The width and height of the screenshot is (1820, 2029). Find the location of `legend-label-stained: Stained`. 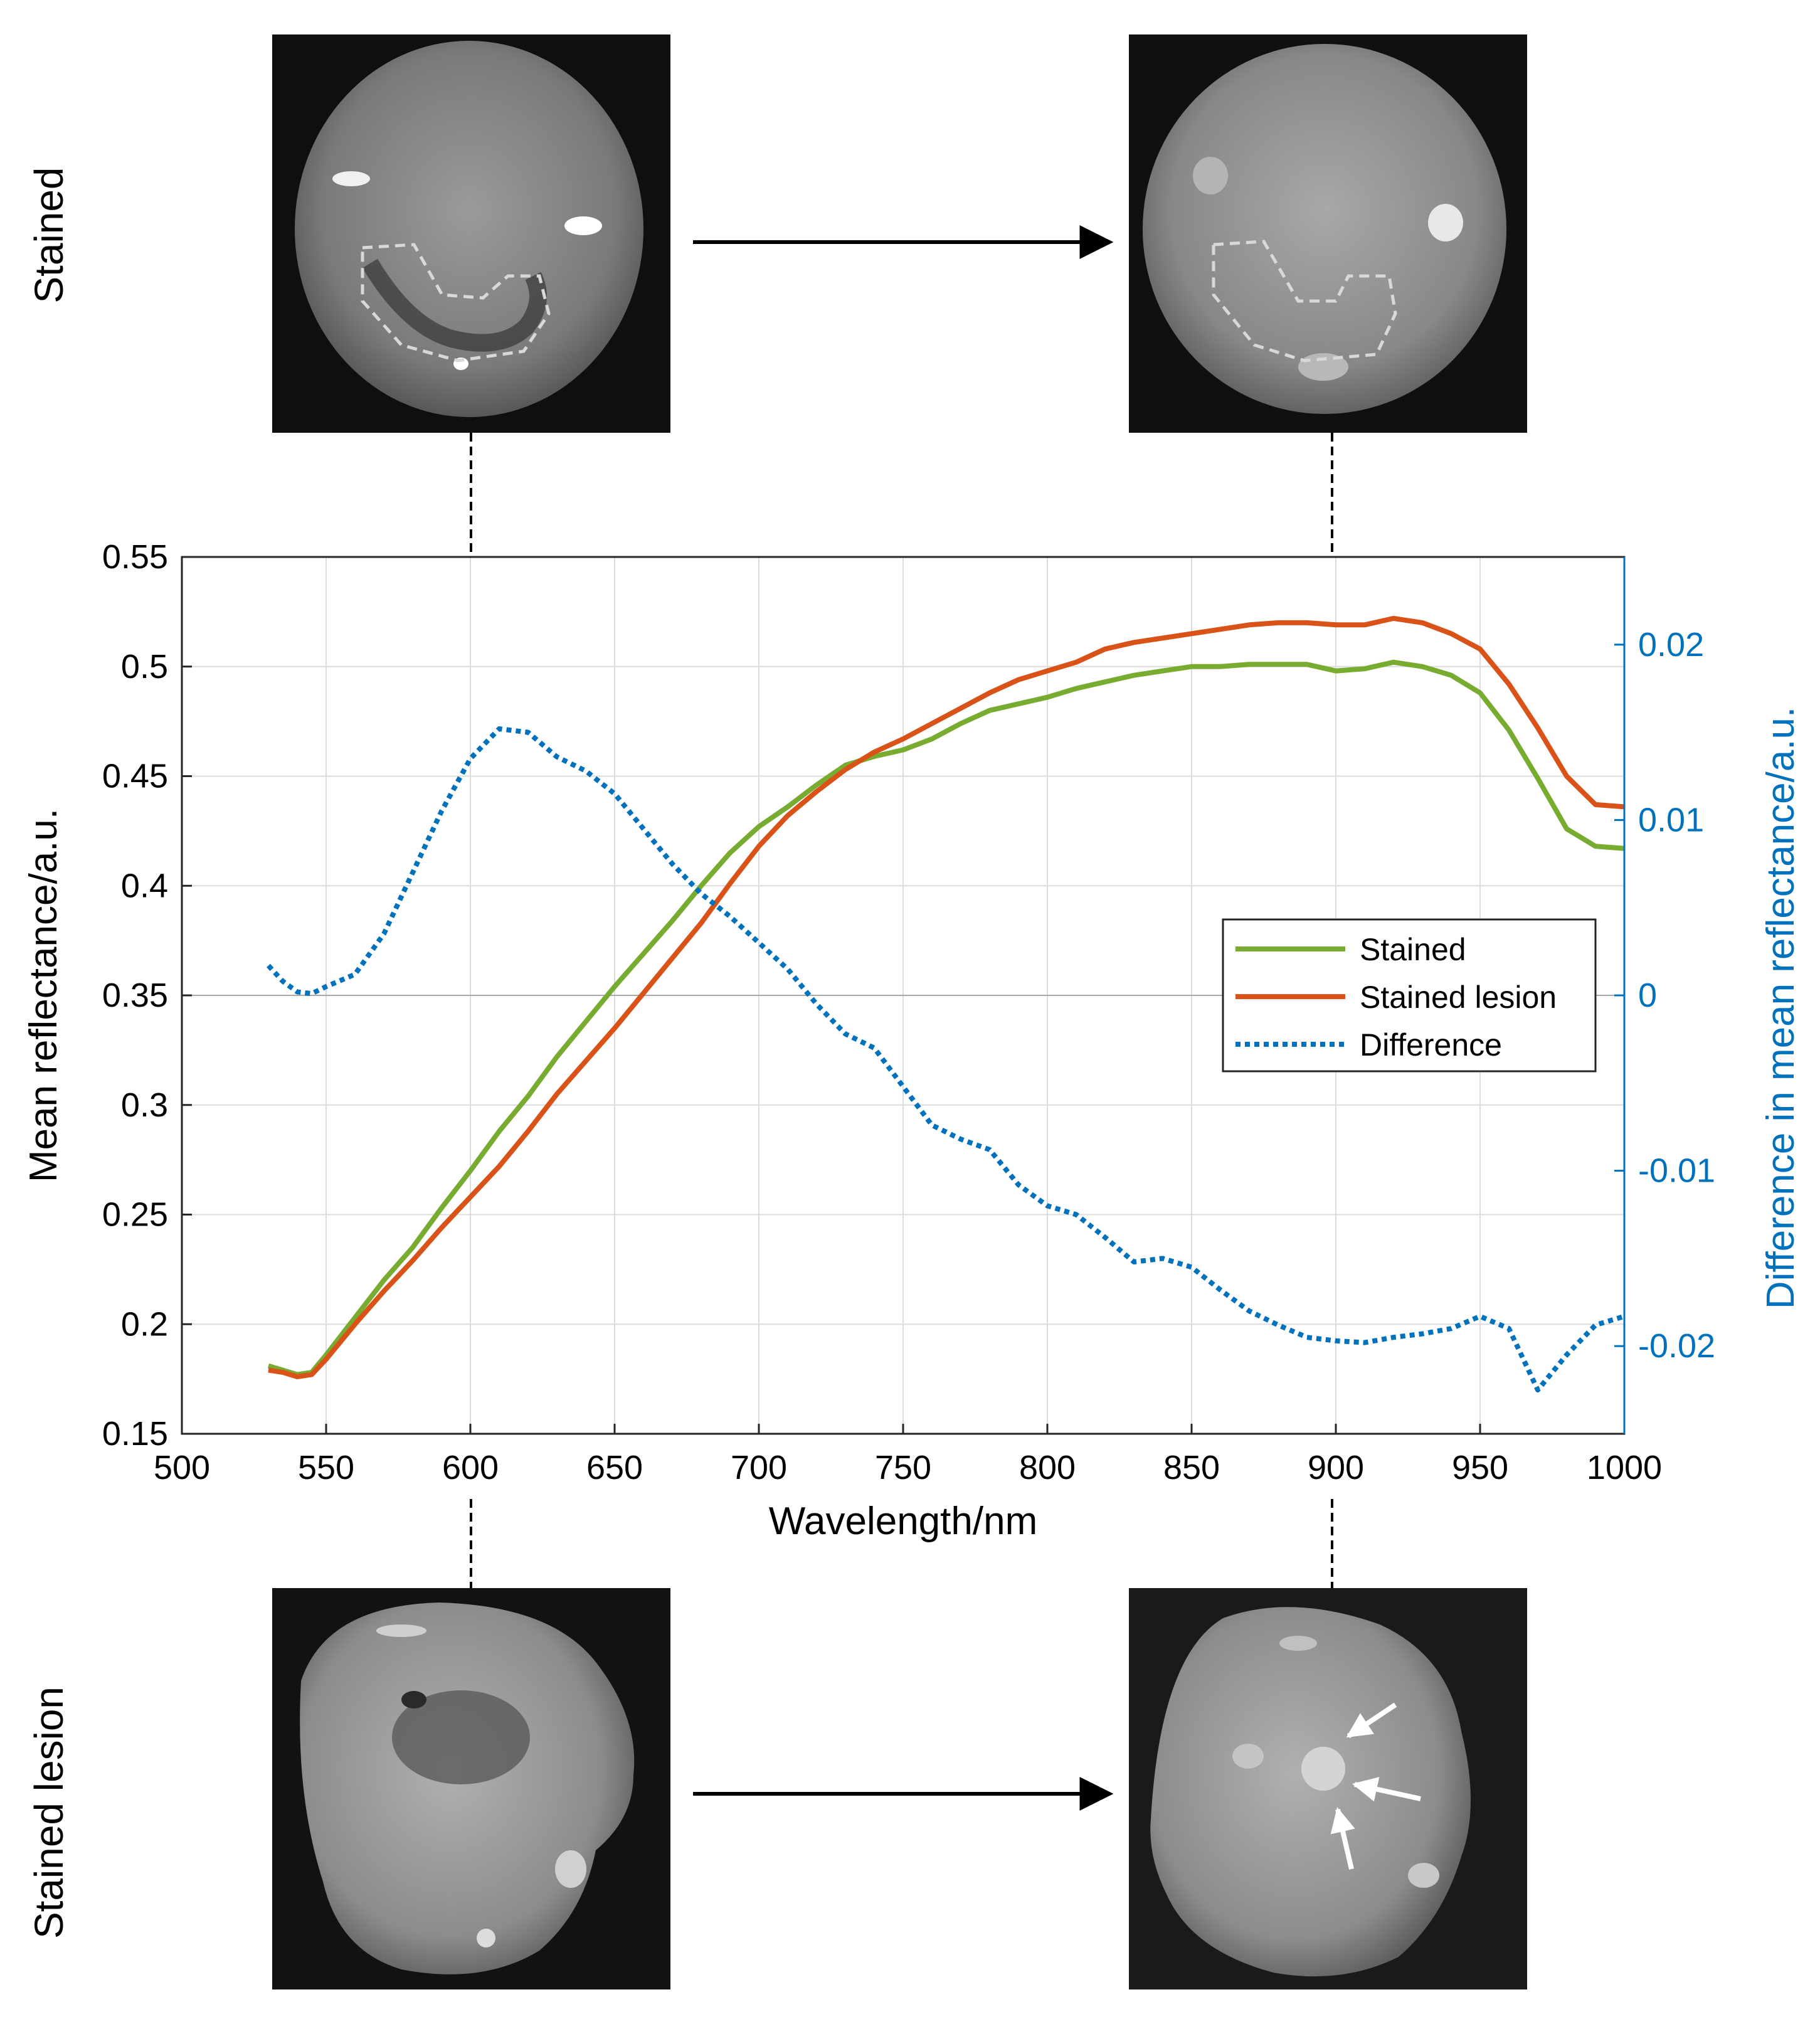

legend-label-stained: Stained is located at coordinates (1413, 949).